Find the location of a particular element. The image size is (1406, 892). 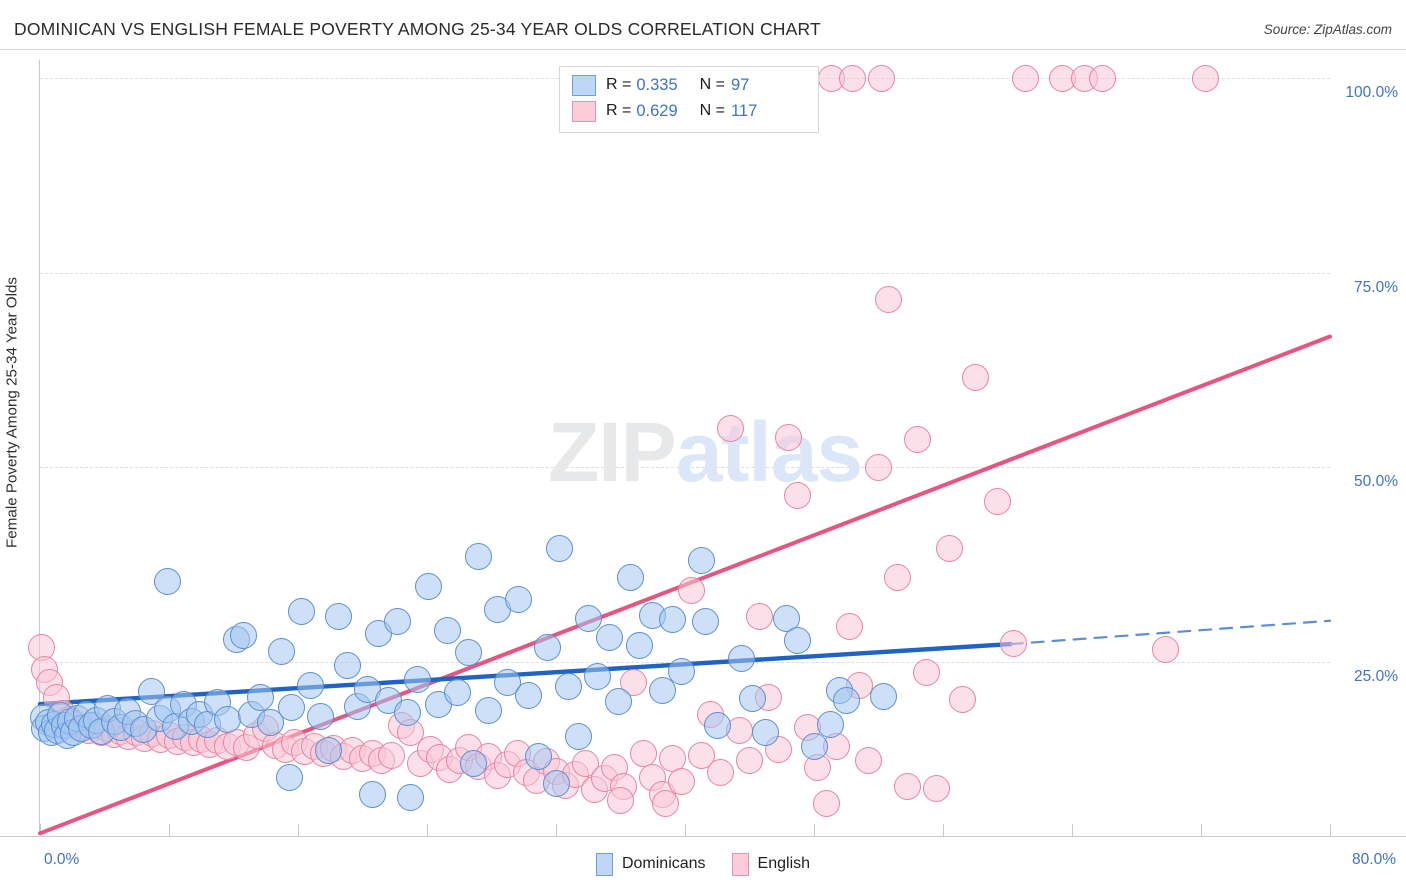

r-value-english: 0.629 is located at coordinates (657, 110).